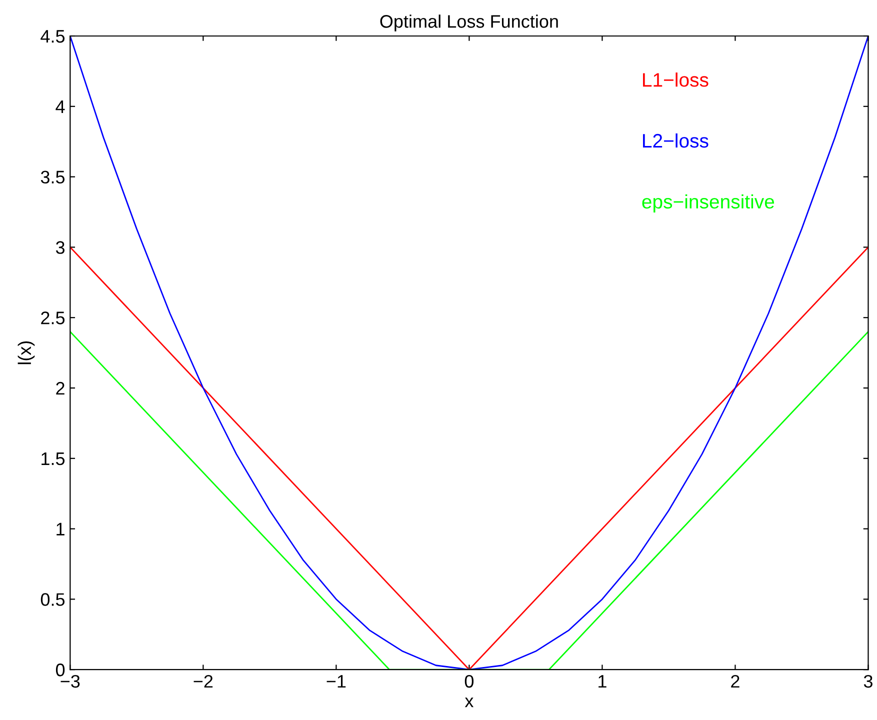 Image resolution: width=877 pixels, height=720 pixels. Describe the element at coordinates (52, 177) in the screenshot. I see `y-tick-label: 3.5` at that location.